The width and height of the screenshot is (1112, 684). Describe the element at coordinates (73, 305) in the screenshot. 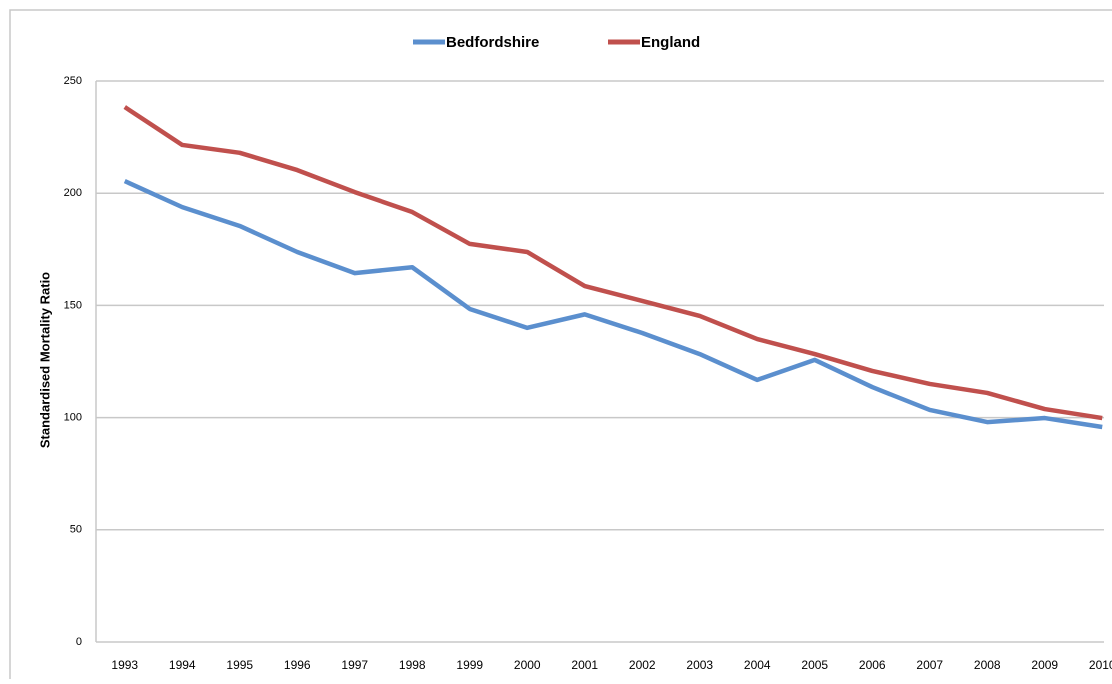

I see `y-tick-label: 150` at that location.